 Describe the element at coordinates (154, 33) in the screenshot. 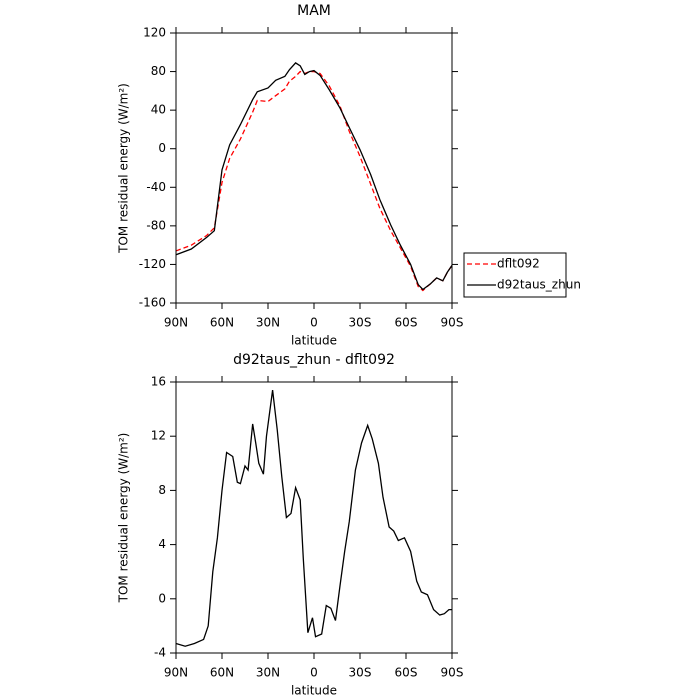

I see `y-tick-label: 120` at that location.